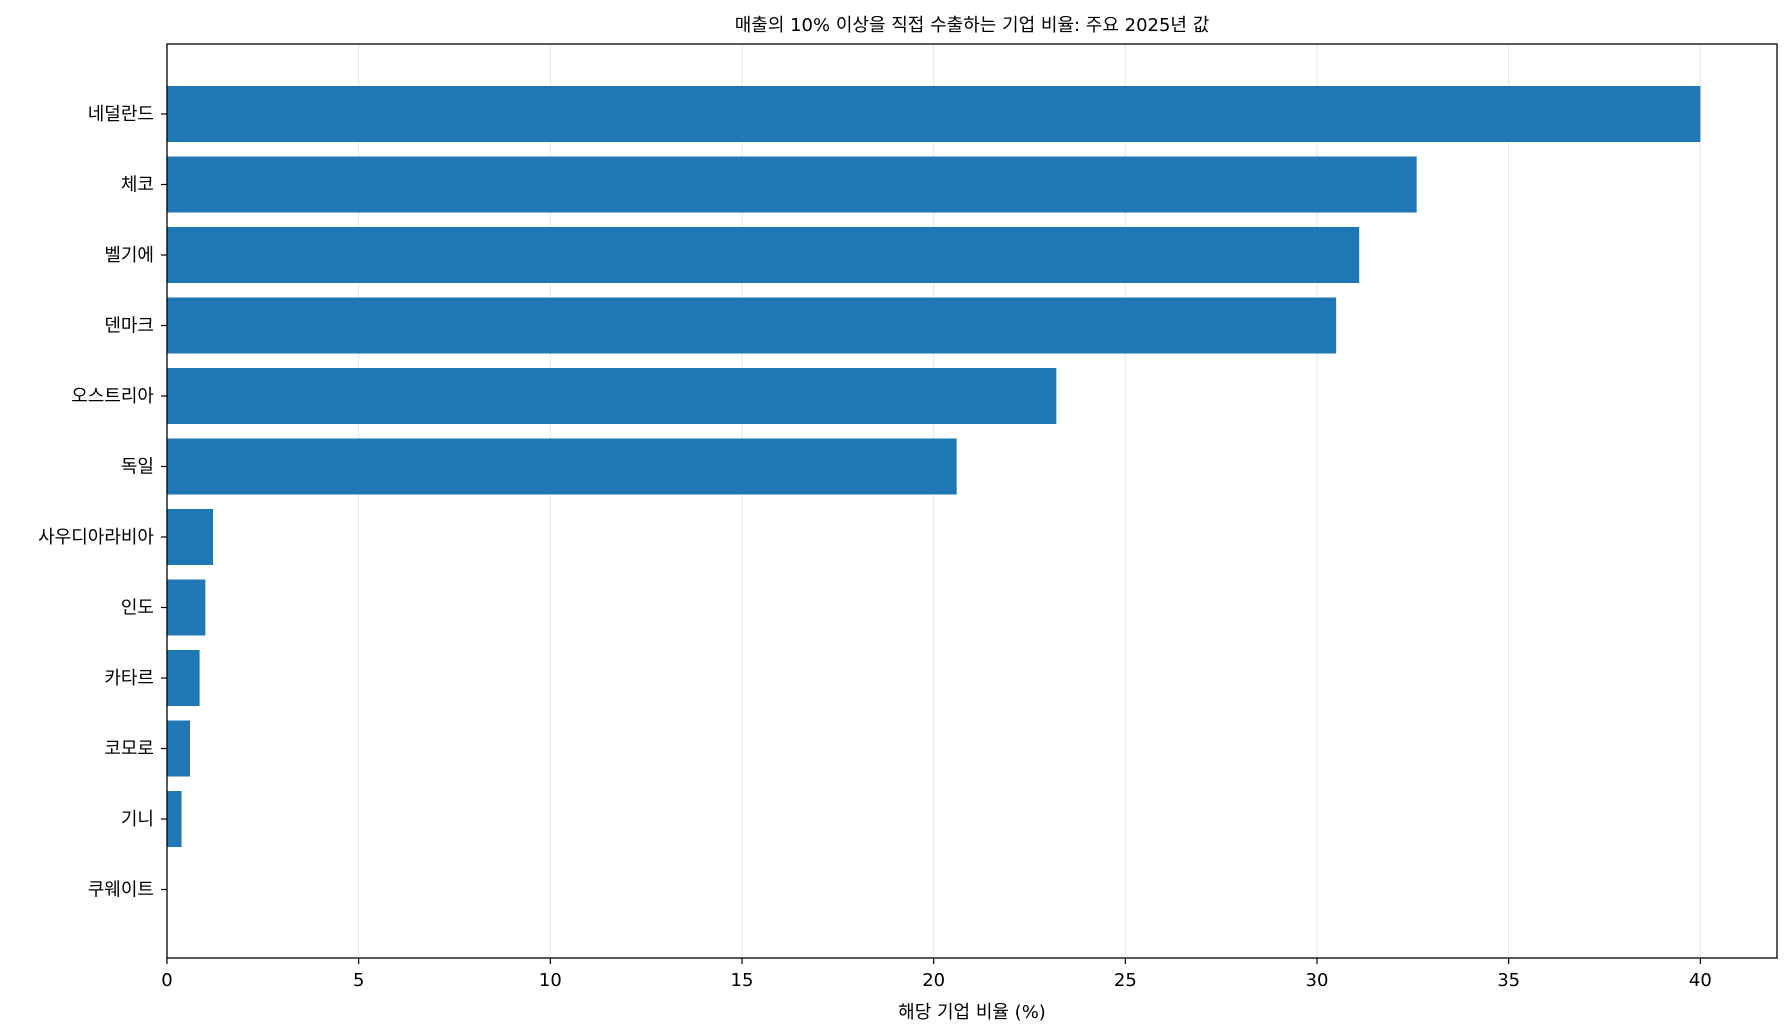 The width and height of the screenshot is (1785, 1035). I want to click on x-axis-title: 해당 기업 비율 (%), so click(972, 1012).